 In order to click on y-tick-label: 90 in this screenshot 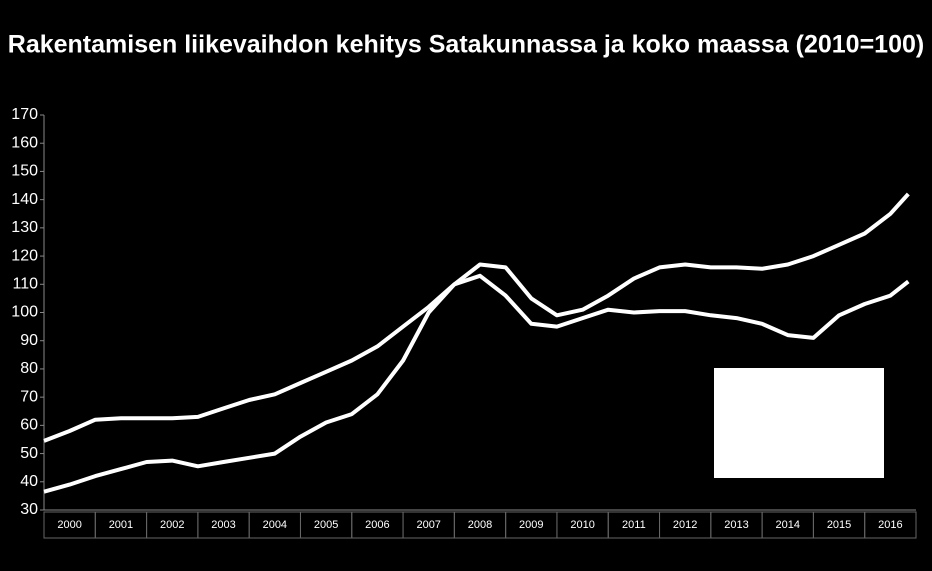, I will do `click(29, 340)`.